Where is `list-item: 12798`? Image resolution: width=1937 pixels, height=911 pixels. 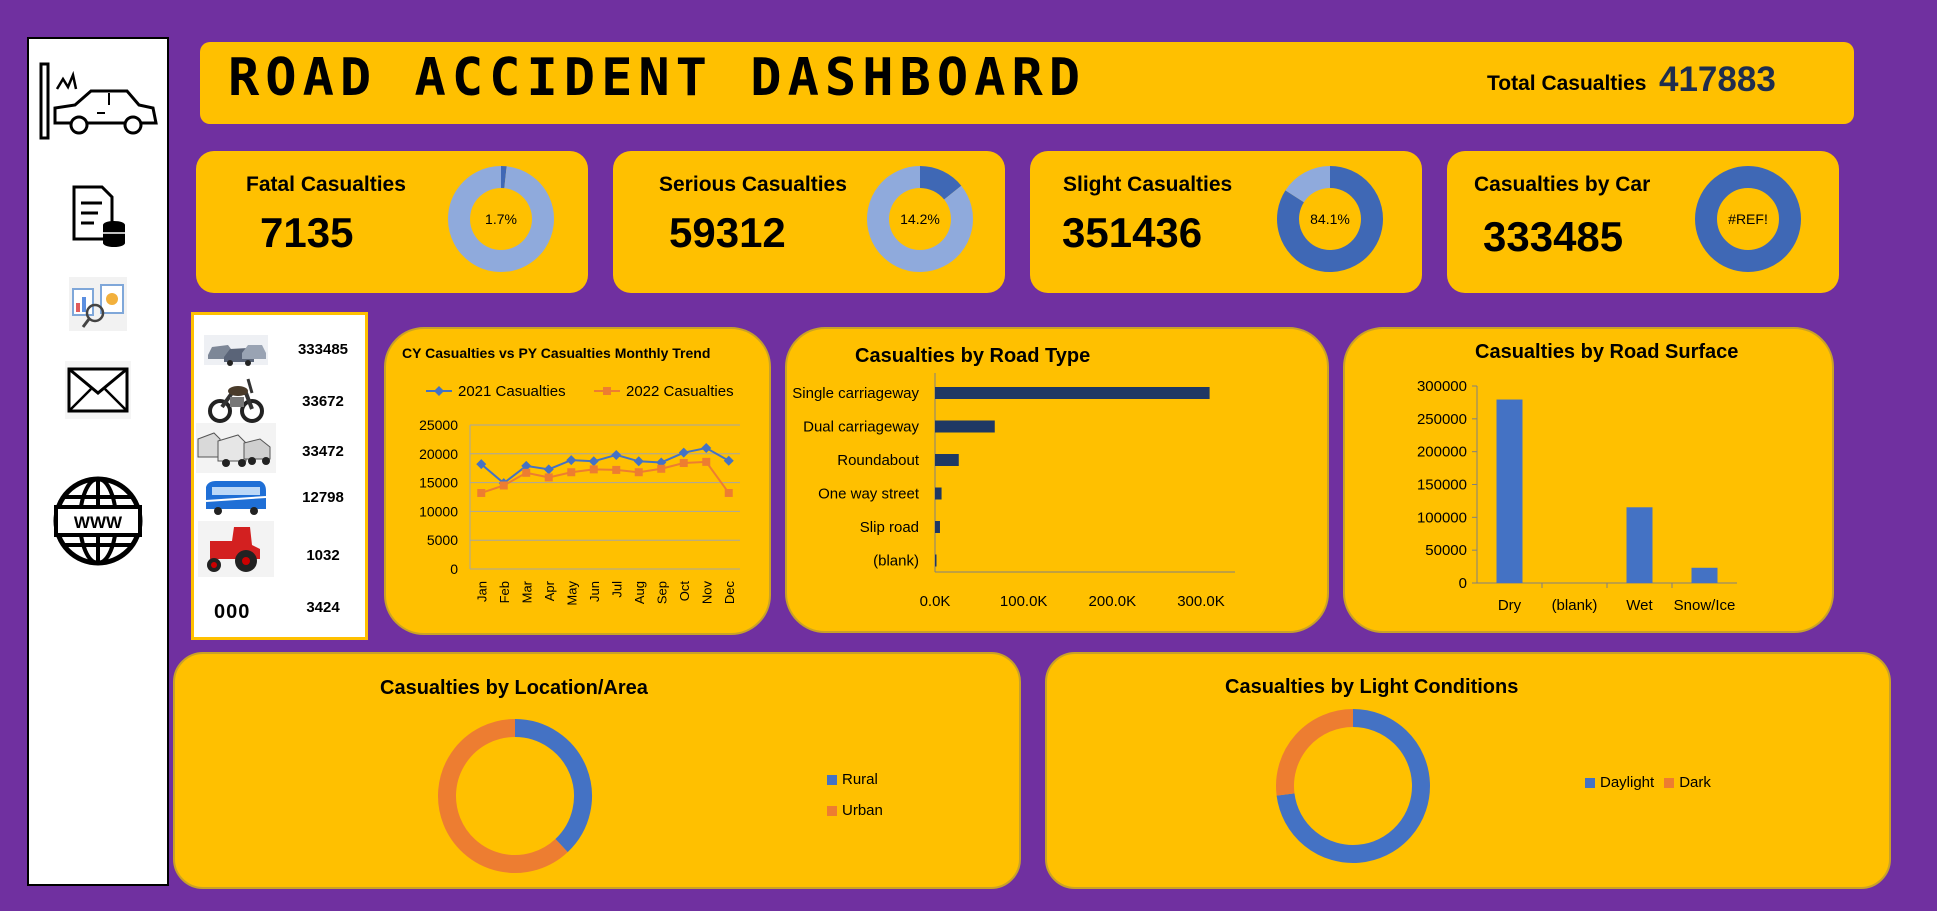 list-item: 12798 is located at coordinates (279, 500).